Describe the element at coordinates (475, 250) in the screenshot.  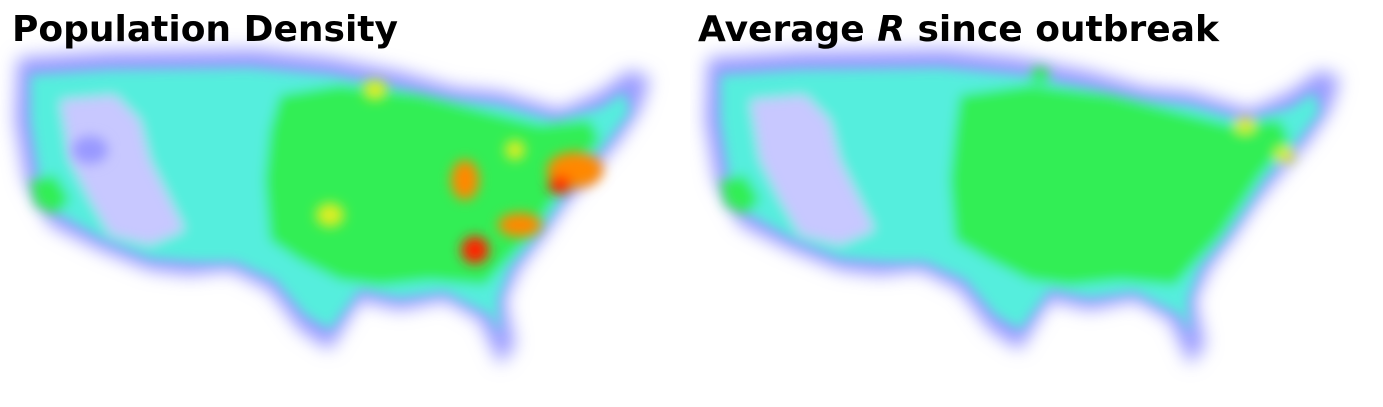
I see `atlanta-hotspot` at that location.